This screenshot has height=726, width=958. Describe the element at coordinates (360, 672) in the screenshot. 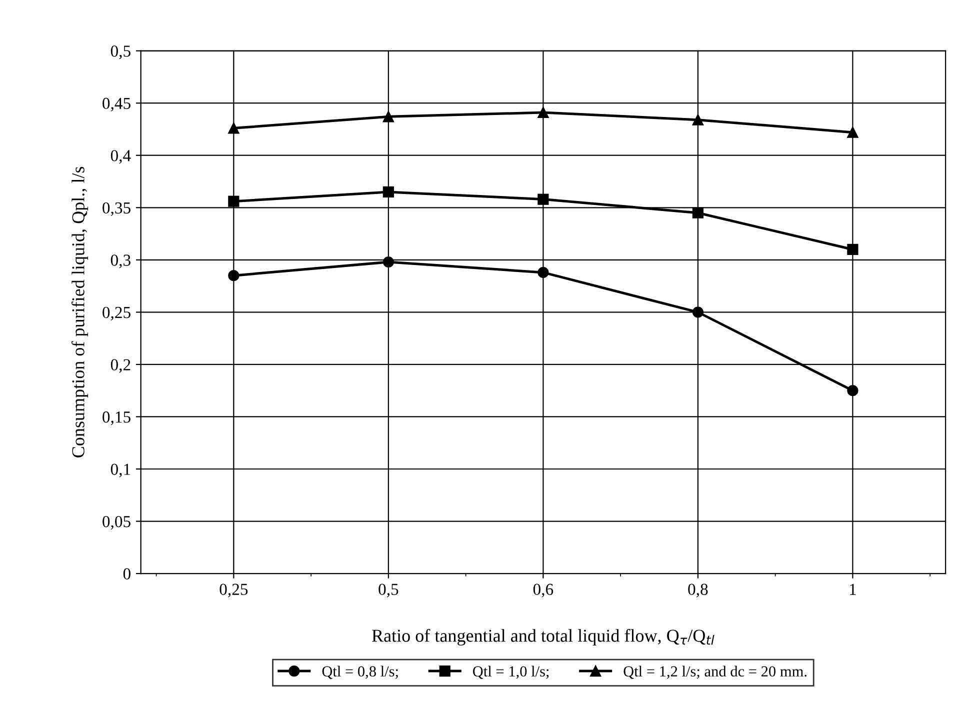

I see `legend-label: Qtl = 0,8 l/s;` at that location.